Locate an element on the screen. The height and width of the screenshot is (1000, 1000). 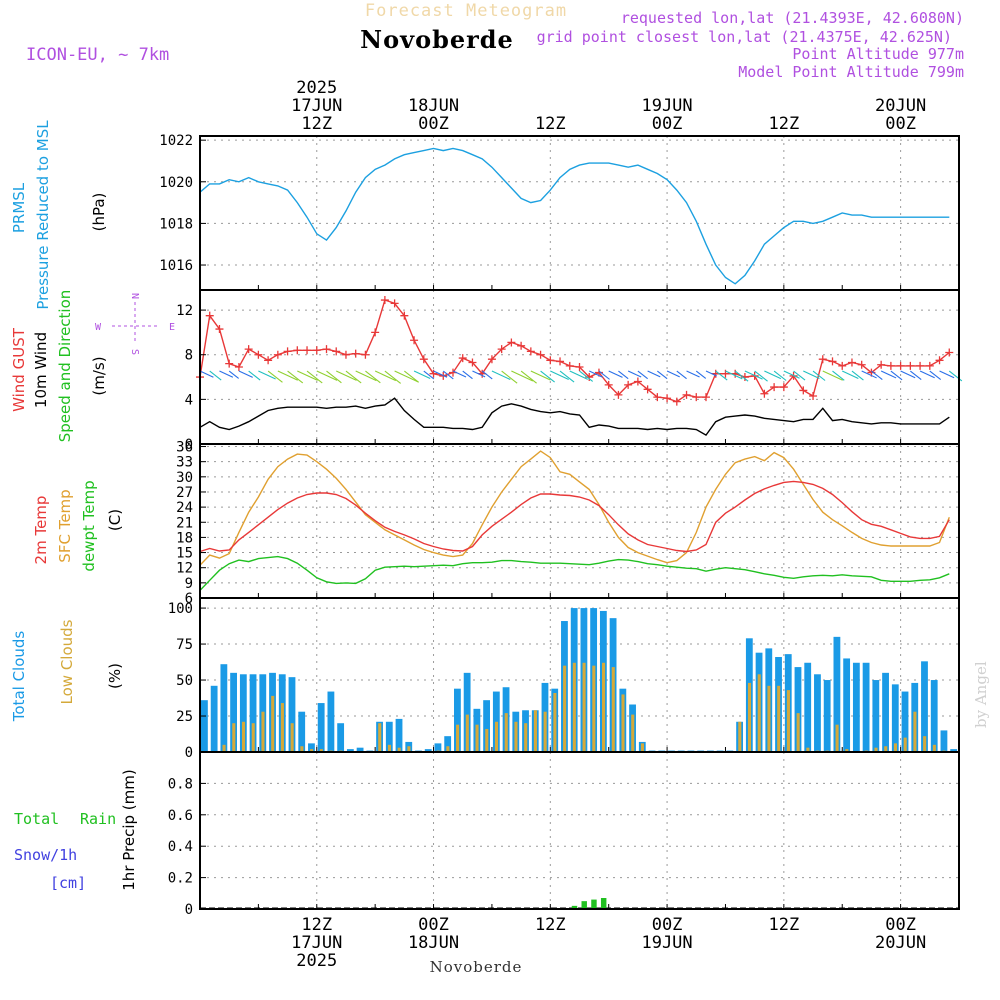
y-tick-label: 0.8 is located at coordinates (180, 784).